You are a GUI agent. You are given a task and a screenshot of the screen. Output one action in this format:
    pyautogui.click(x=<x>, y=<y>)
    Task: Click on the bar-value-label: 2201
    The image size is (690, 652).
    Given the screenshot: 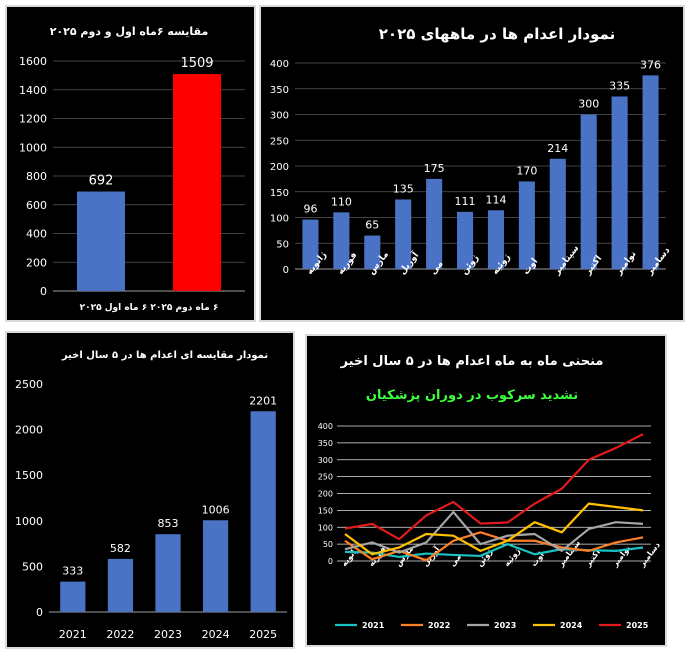 What is the action you would take?
    pyautogui.click(x=263, y=400)
    